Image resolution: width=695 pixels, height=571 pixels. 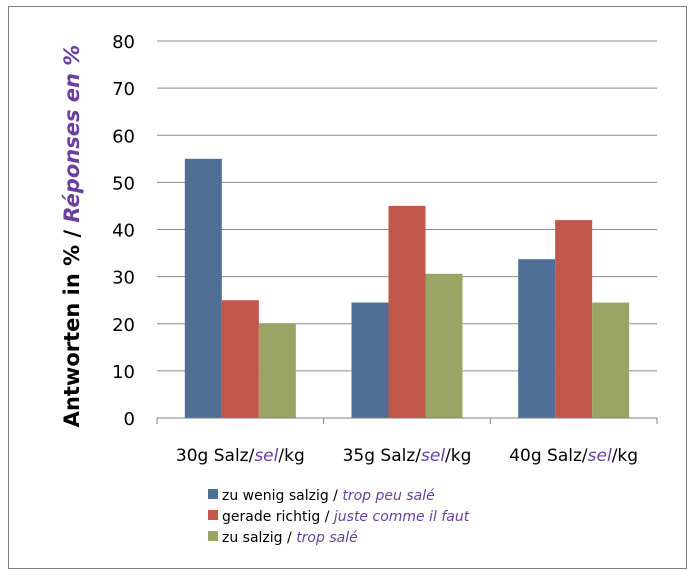 I want to click on y-tick-label: 40, so click(x=123, y=231).